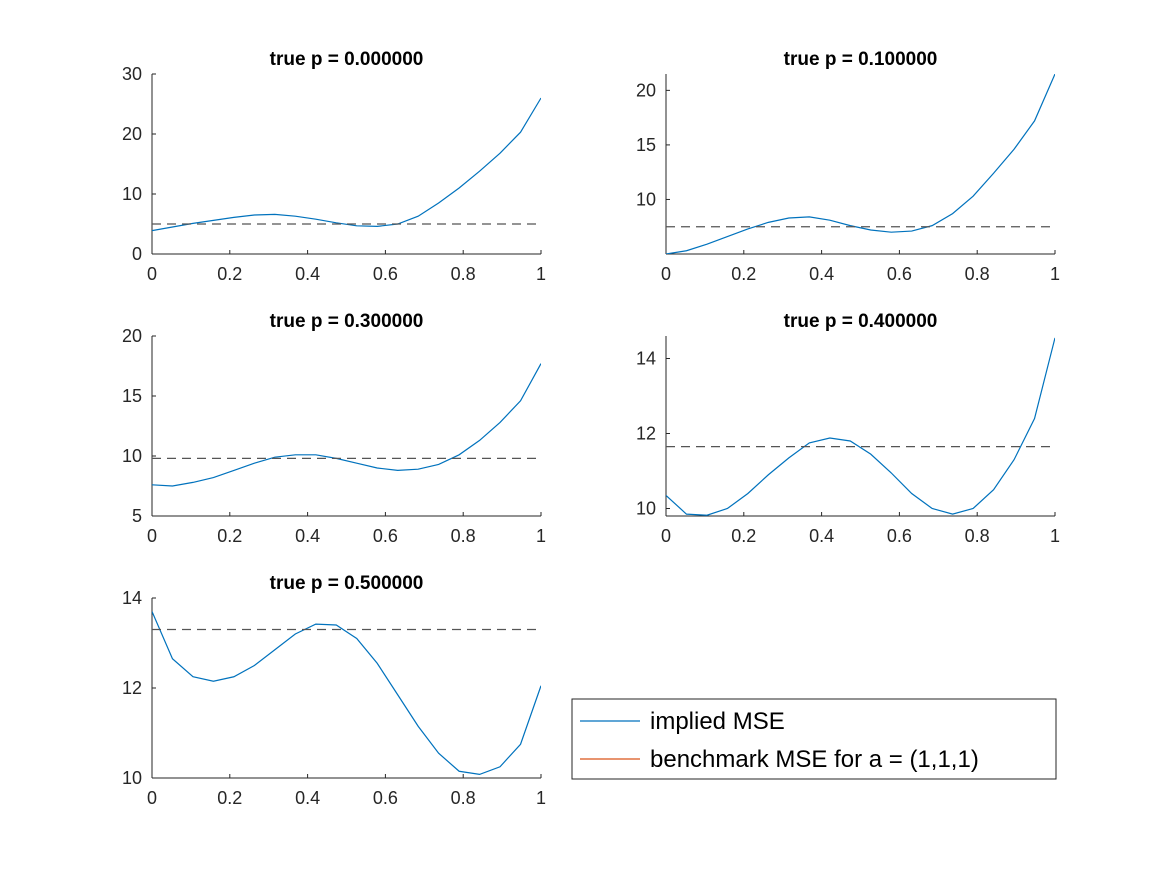 Image resolution: width=1167 pixels, height=875 pixels. I want to click on subplot-title: true p = 0.500000, so click(347, 583).